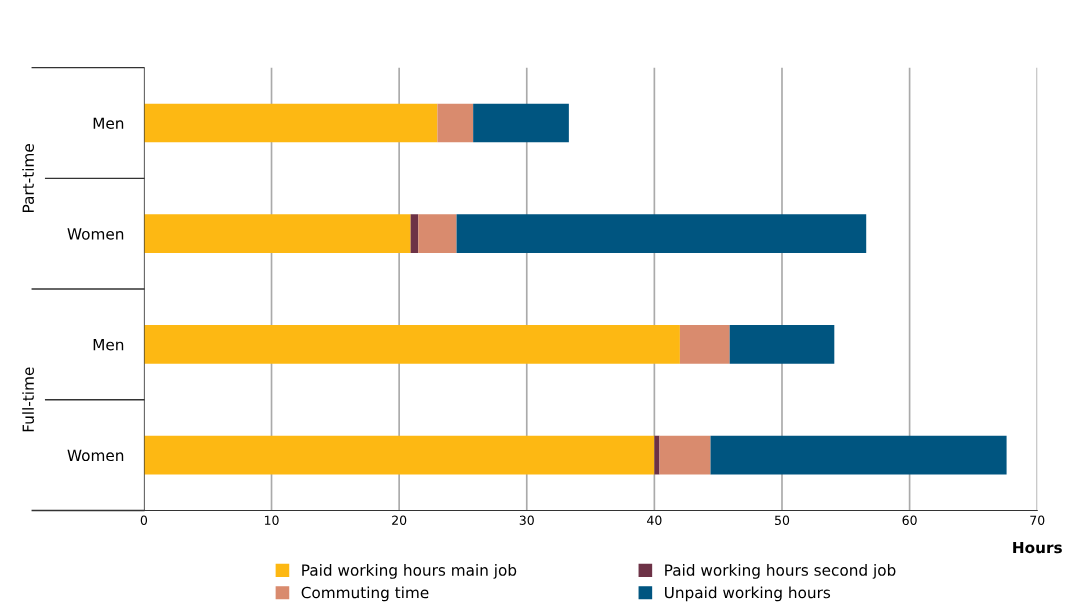 The height and width of the screenshot is (615, 1066). I want to click on x-tick-label: 30, so click(526, 520).